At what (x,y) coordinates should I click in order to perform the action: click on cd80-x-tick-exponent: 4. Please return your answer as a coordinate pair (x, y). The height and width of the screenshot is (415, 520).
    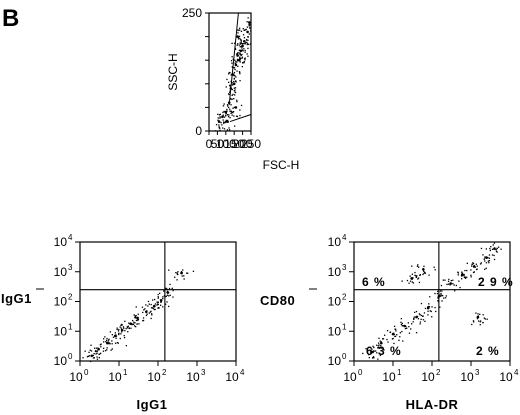
    Looking at the image, I should click on (516, 372).